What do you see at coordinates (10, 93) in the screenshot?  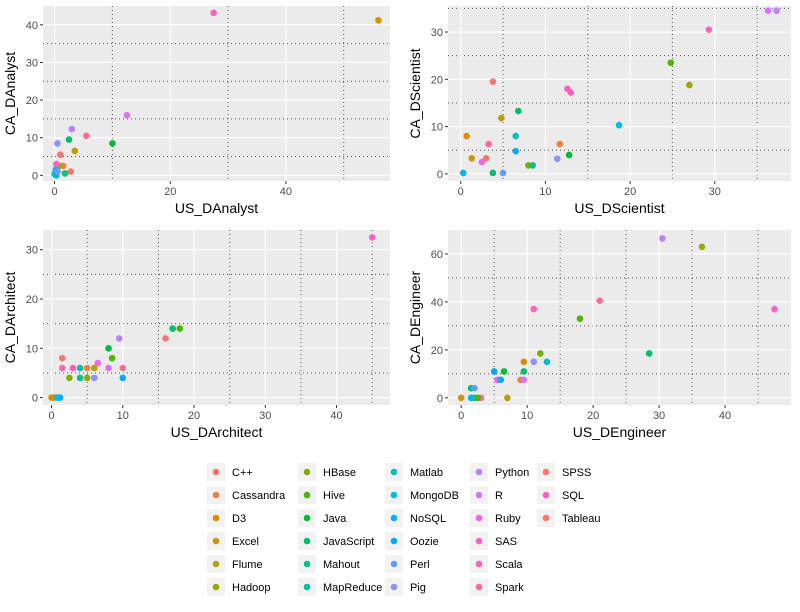 I see `y-axis-title: CA_DAnalyst` at bounding box center [10, 93].